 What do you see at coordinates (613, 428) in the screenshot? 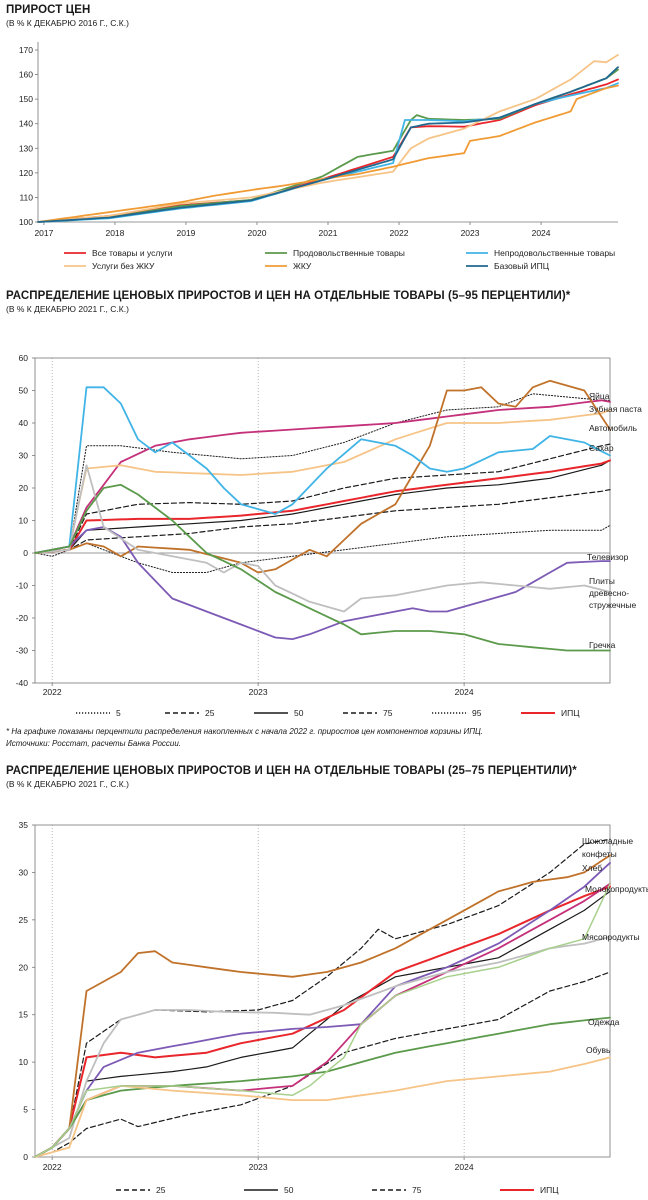
I see `annotation-автомобиль: Автомобиль` at bounding box center [613, 428].